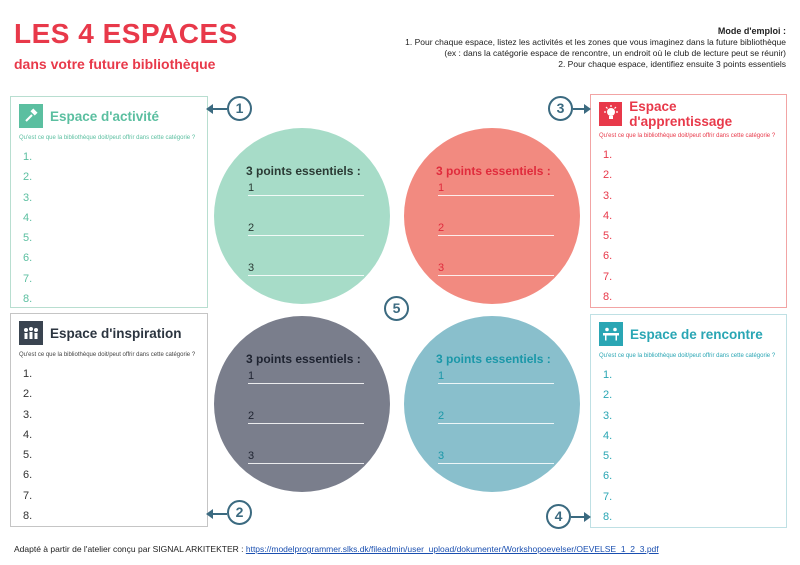 The image size is (800, 565). I want to click on essentials-circle-inspiration: 3 points essentiels : 1 2 3, so click(302, 404).